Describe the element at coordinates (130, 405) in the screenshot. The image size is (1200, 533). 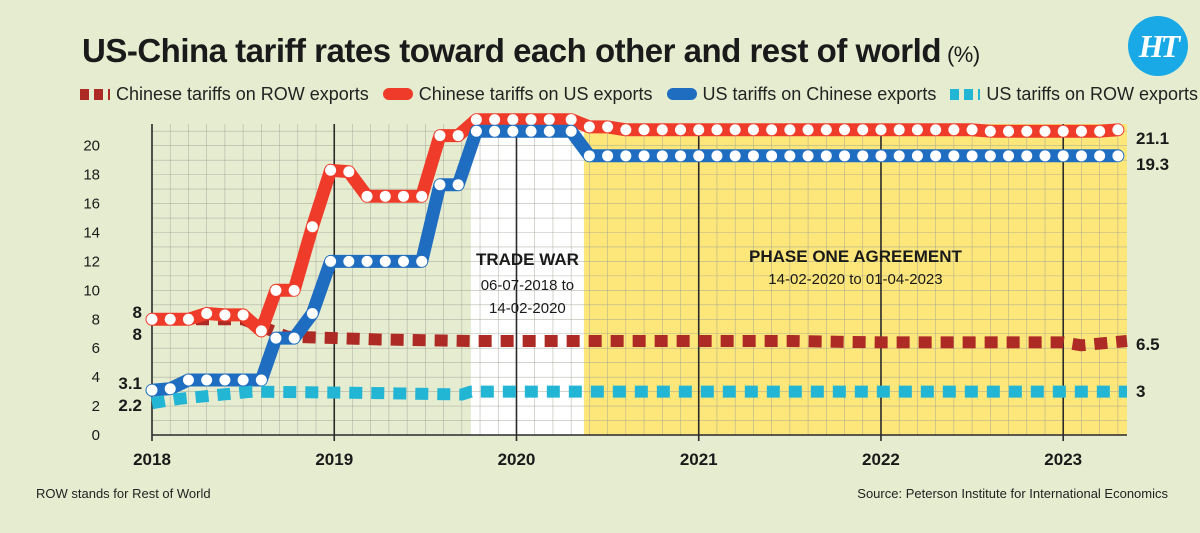
I see `start-label: 2.2` at that location.